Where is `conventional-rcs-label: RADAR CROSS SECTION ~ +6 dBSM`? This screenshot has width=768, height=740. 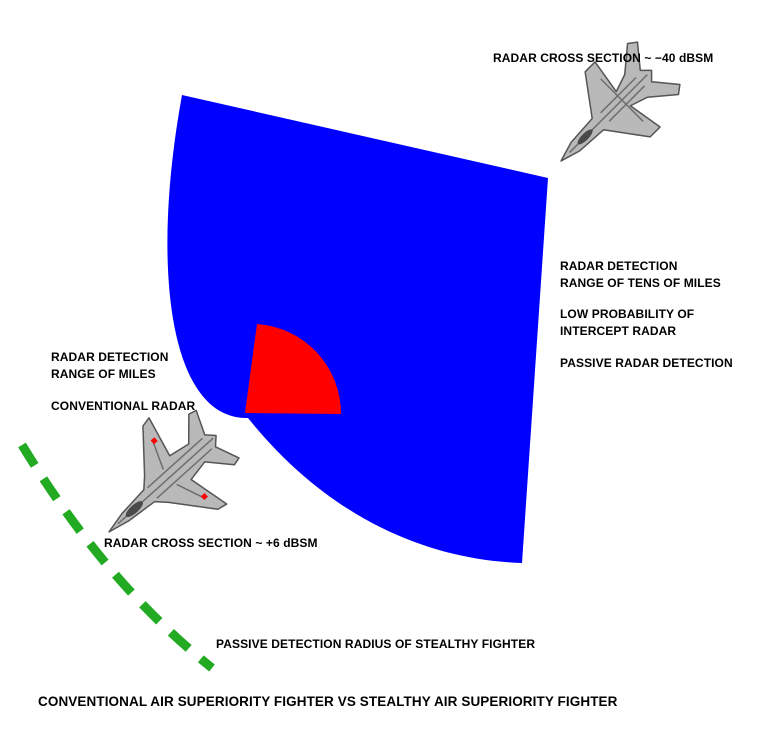
conventional-rcs-label: RADAR CROSS SECTION ~ +6 dBSM is located at coordinates (211, 543).